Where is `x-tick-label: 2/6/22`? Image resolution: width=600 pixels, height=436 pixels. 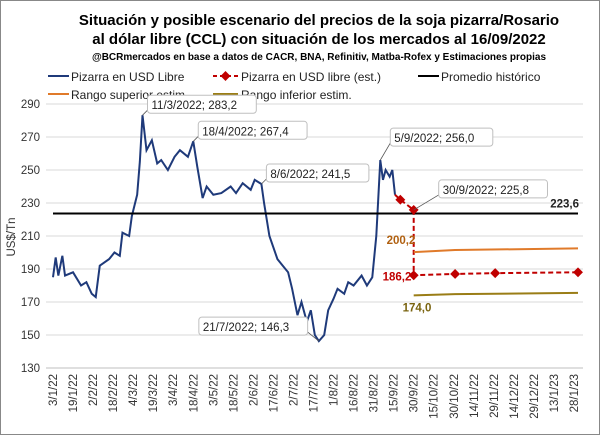 x-tick-label: 2/6/22 is located at coordinates (254, 390).